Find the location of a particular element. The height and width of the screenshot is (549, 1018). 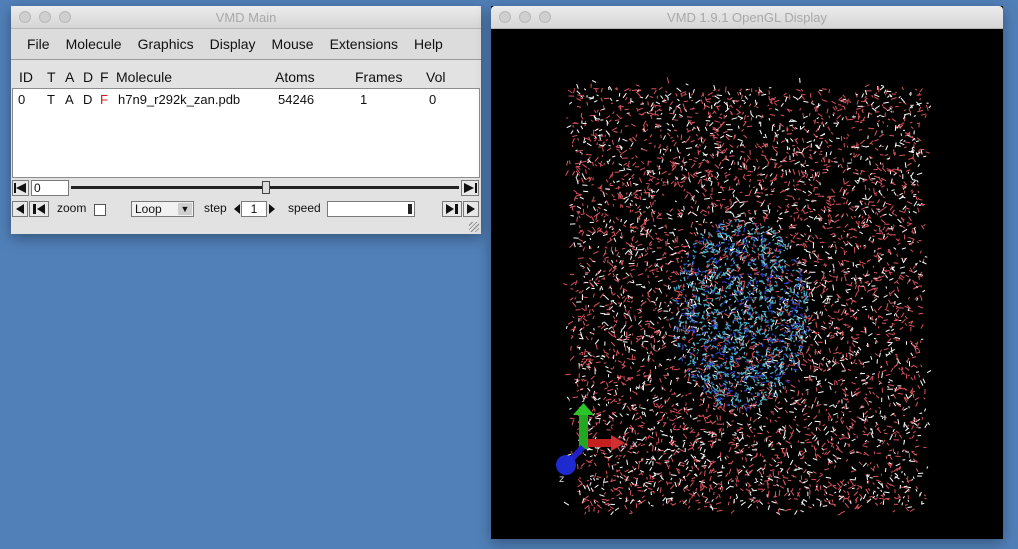

mol-drawn-toggle: D is located at coordinates (88, 99).